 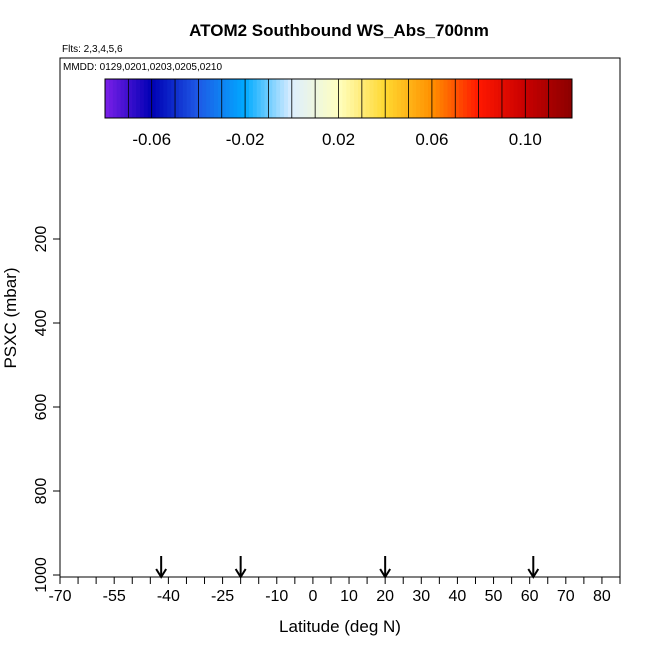 What do you see at coordinates (602, 596) in the screenshot?
I see `x-tick-label: 80` at bounding box center [602, 596].